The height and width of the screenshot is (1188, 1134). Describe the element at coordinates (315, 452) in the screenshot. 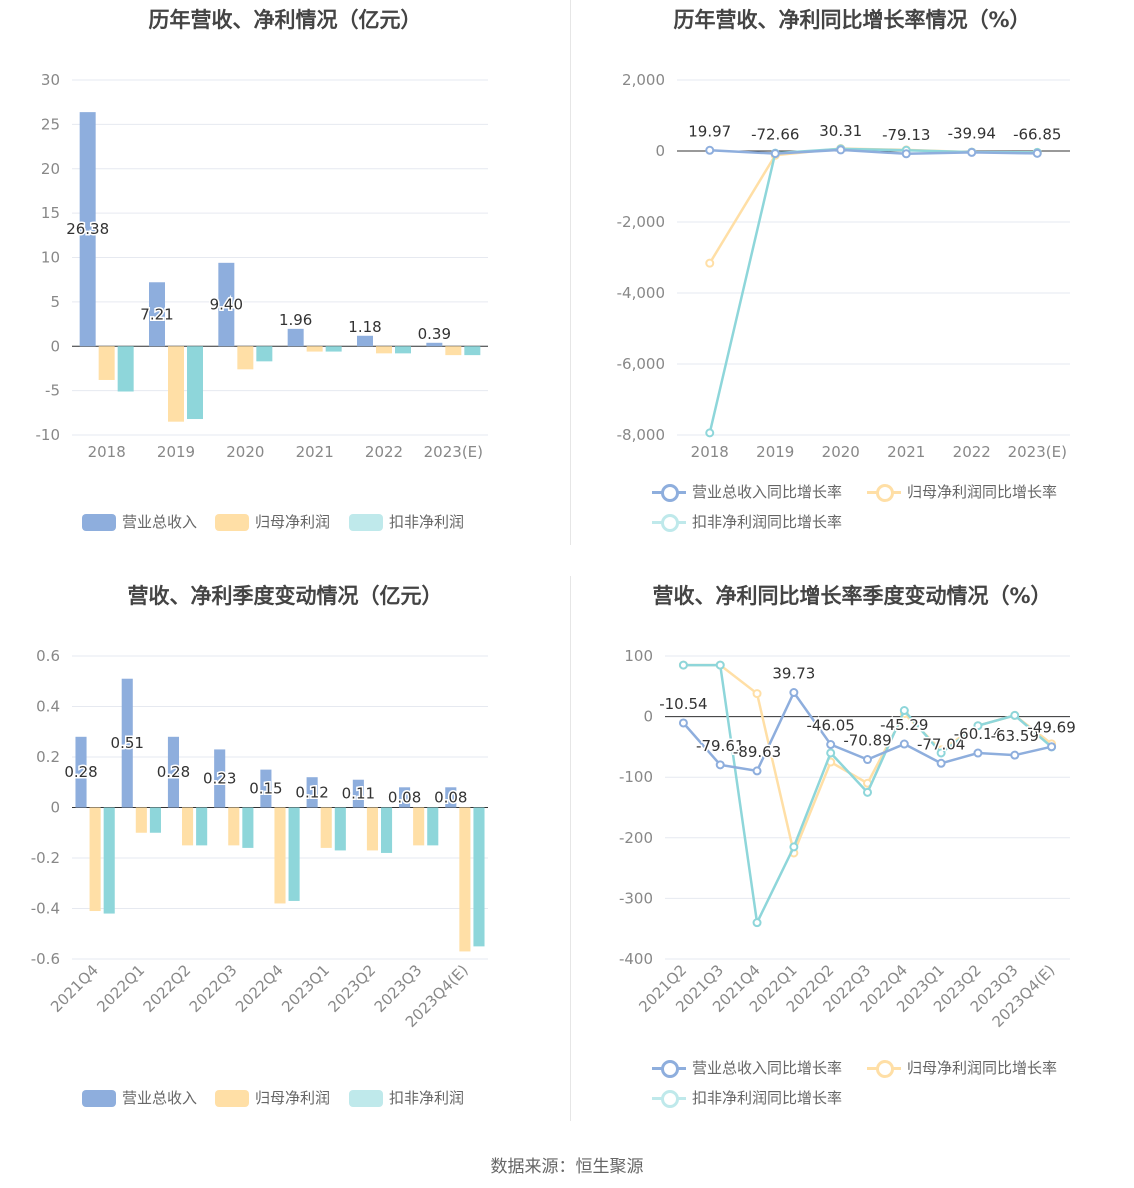

I see `x-tick-label: 2021` at that location.